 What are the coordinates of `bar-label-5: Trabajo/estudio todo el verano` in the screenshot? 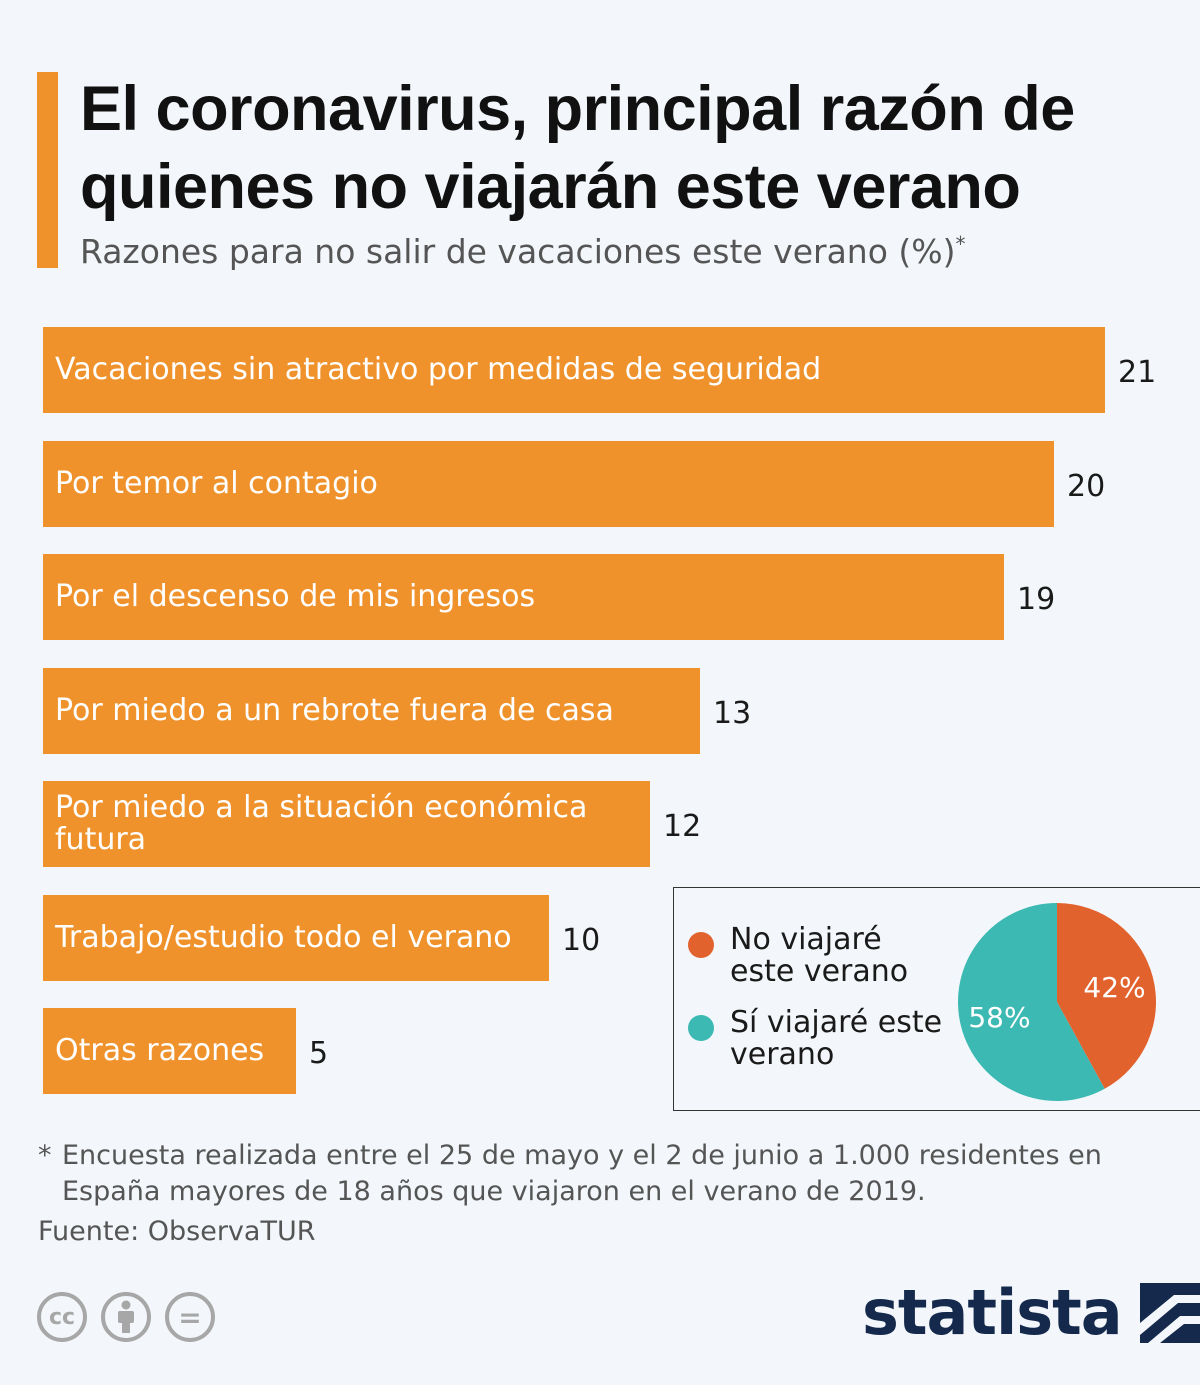 It's located at (283, 937).